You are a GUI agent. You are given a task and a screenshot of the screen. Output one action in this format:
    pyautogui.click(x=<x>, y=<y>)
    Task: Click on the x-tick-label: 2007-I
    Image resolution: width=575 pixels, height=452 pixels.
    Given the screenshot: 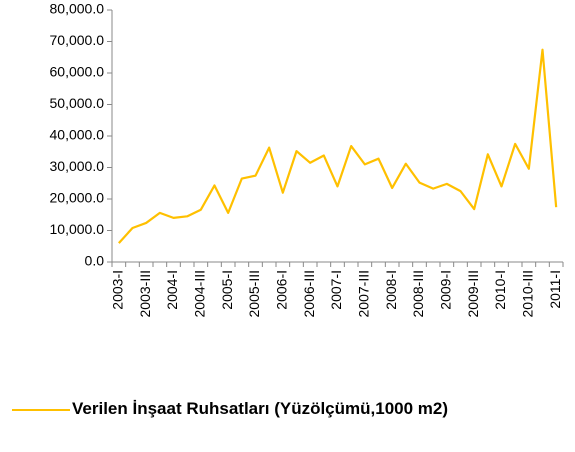 What is the action you would take?
    pyautogui.click(x=336, y=290)
    